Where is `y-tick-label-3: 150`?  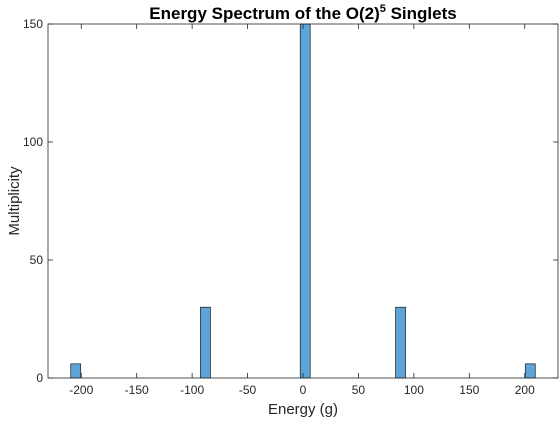
y-tick-label-3: 150 is located at coordinates (33, 24).